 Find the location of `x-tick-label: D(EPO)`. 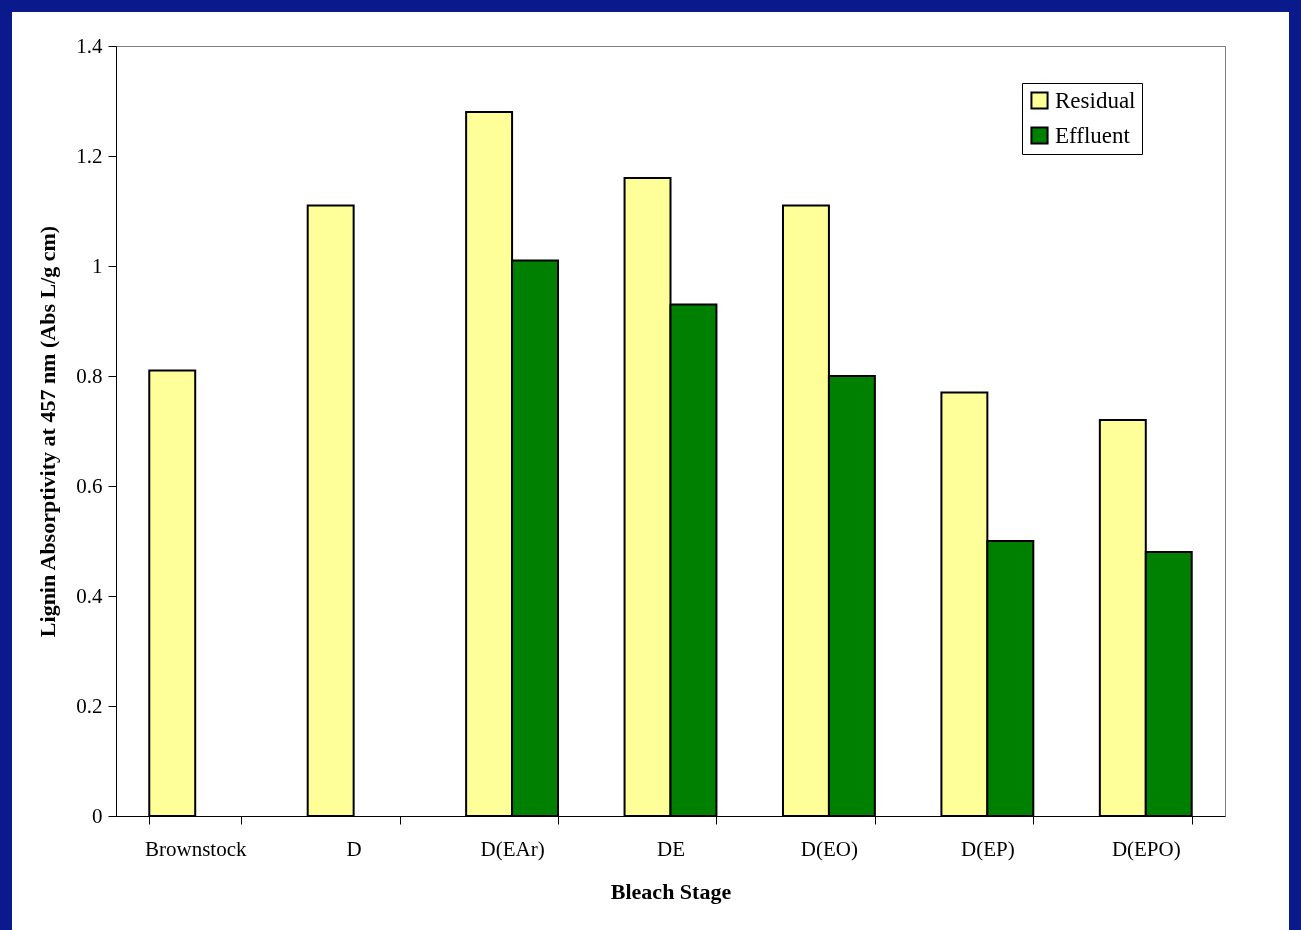

x-tick-label: D(EPO) is located at coordinates (1146, 848).